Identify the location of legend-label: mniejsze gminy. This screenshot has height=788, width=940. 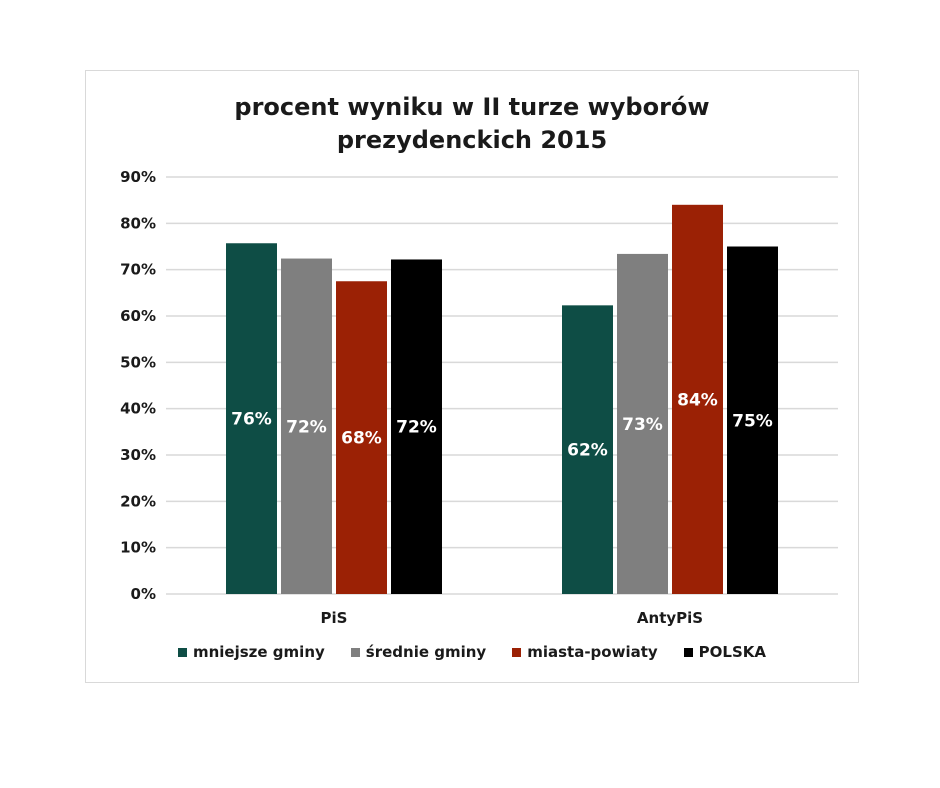
(258, 652).